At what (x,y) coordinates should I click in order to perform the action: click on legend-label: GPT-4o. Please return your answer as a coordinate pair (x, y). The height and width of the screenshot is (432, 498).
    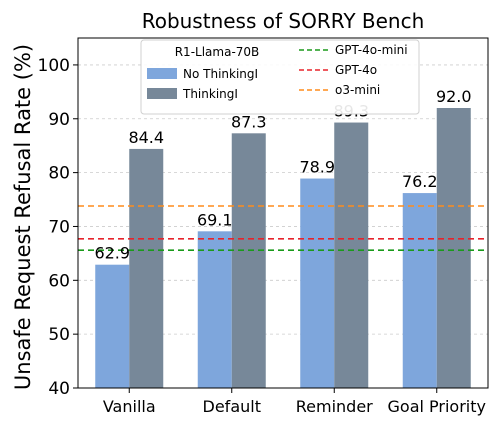
    Looking at the image, I should click on (356, 70).